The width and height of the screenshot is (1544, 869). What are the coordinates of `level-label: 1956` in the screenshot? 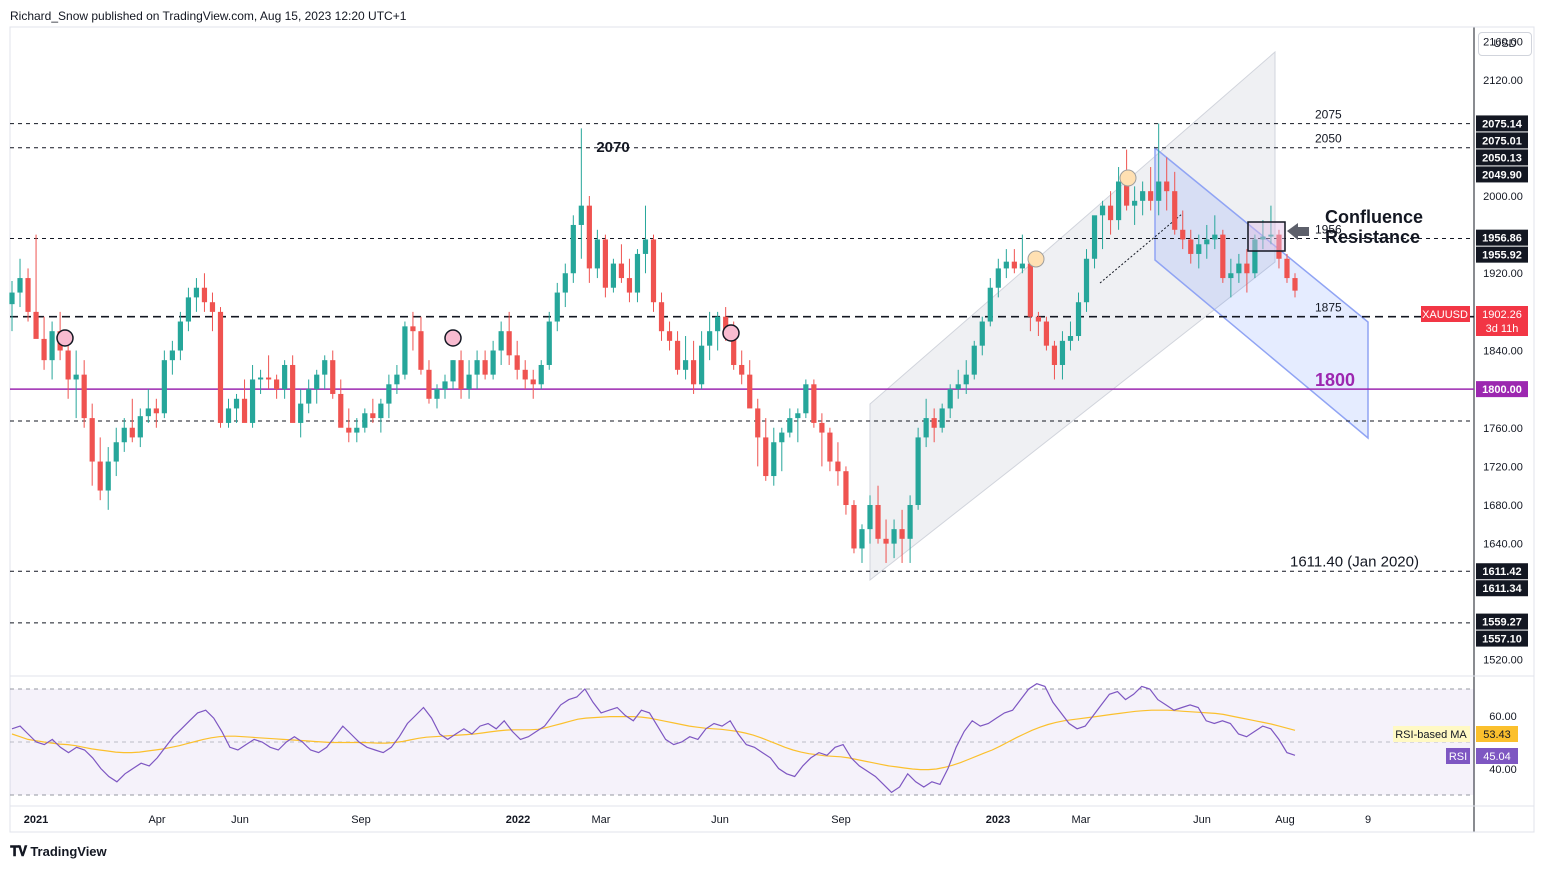 It's located at (1328, 229).